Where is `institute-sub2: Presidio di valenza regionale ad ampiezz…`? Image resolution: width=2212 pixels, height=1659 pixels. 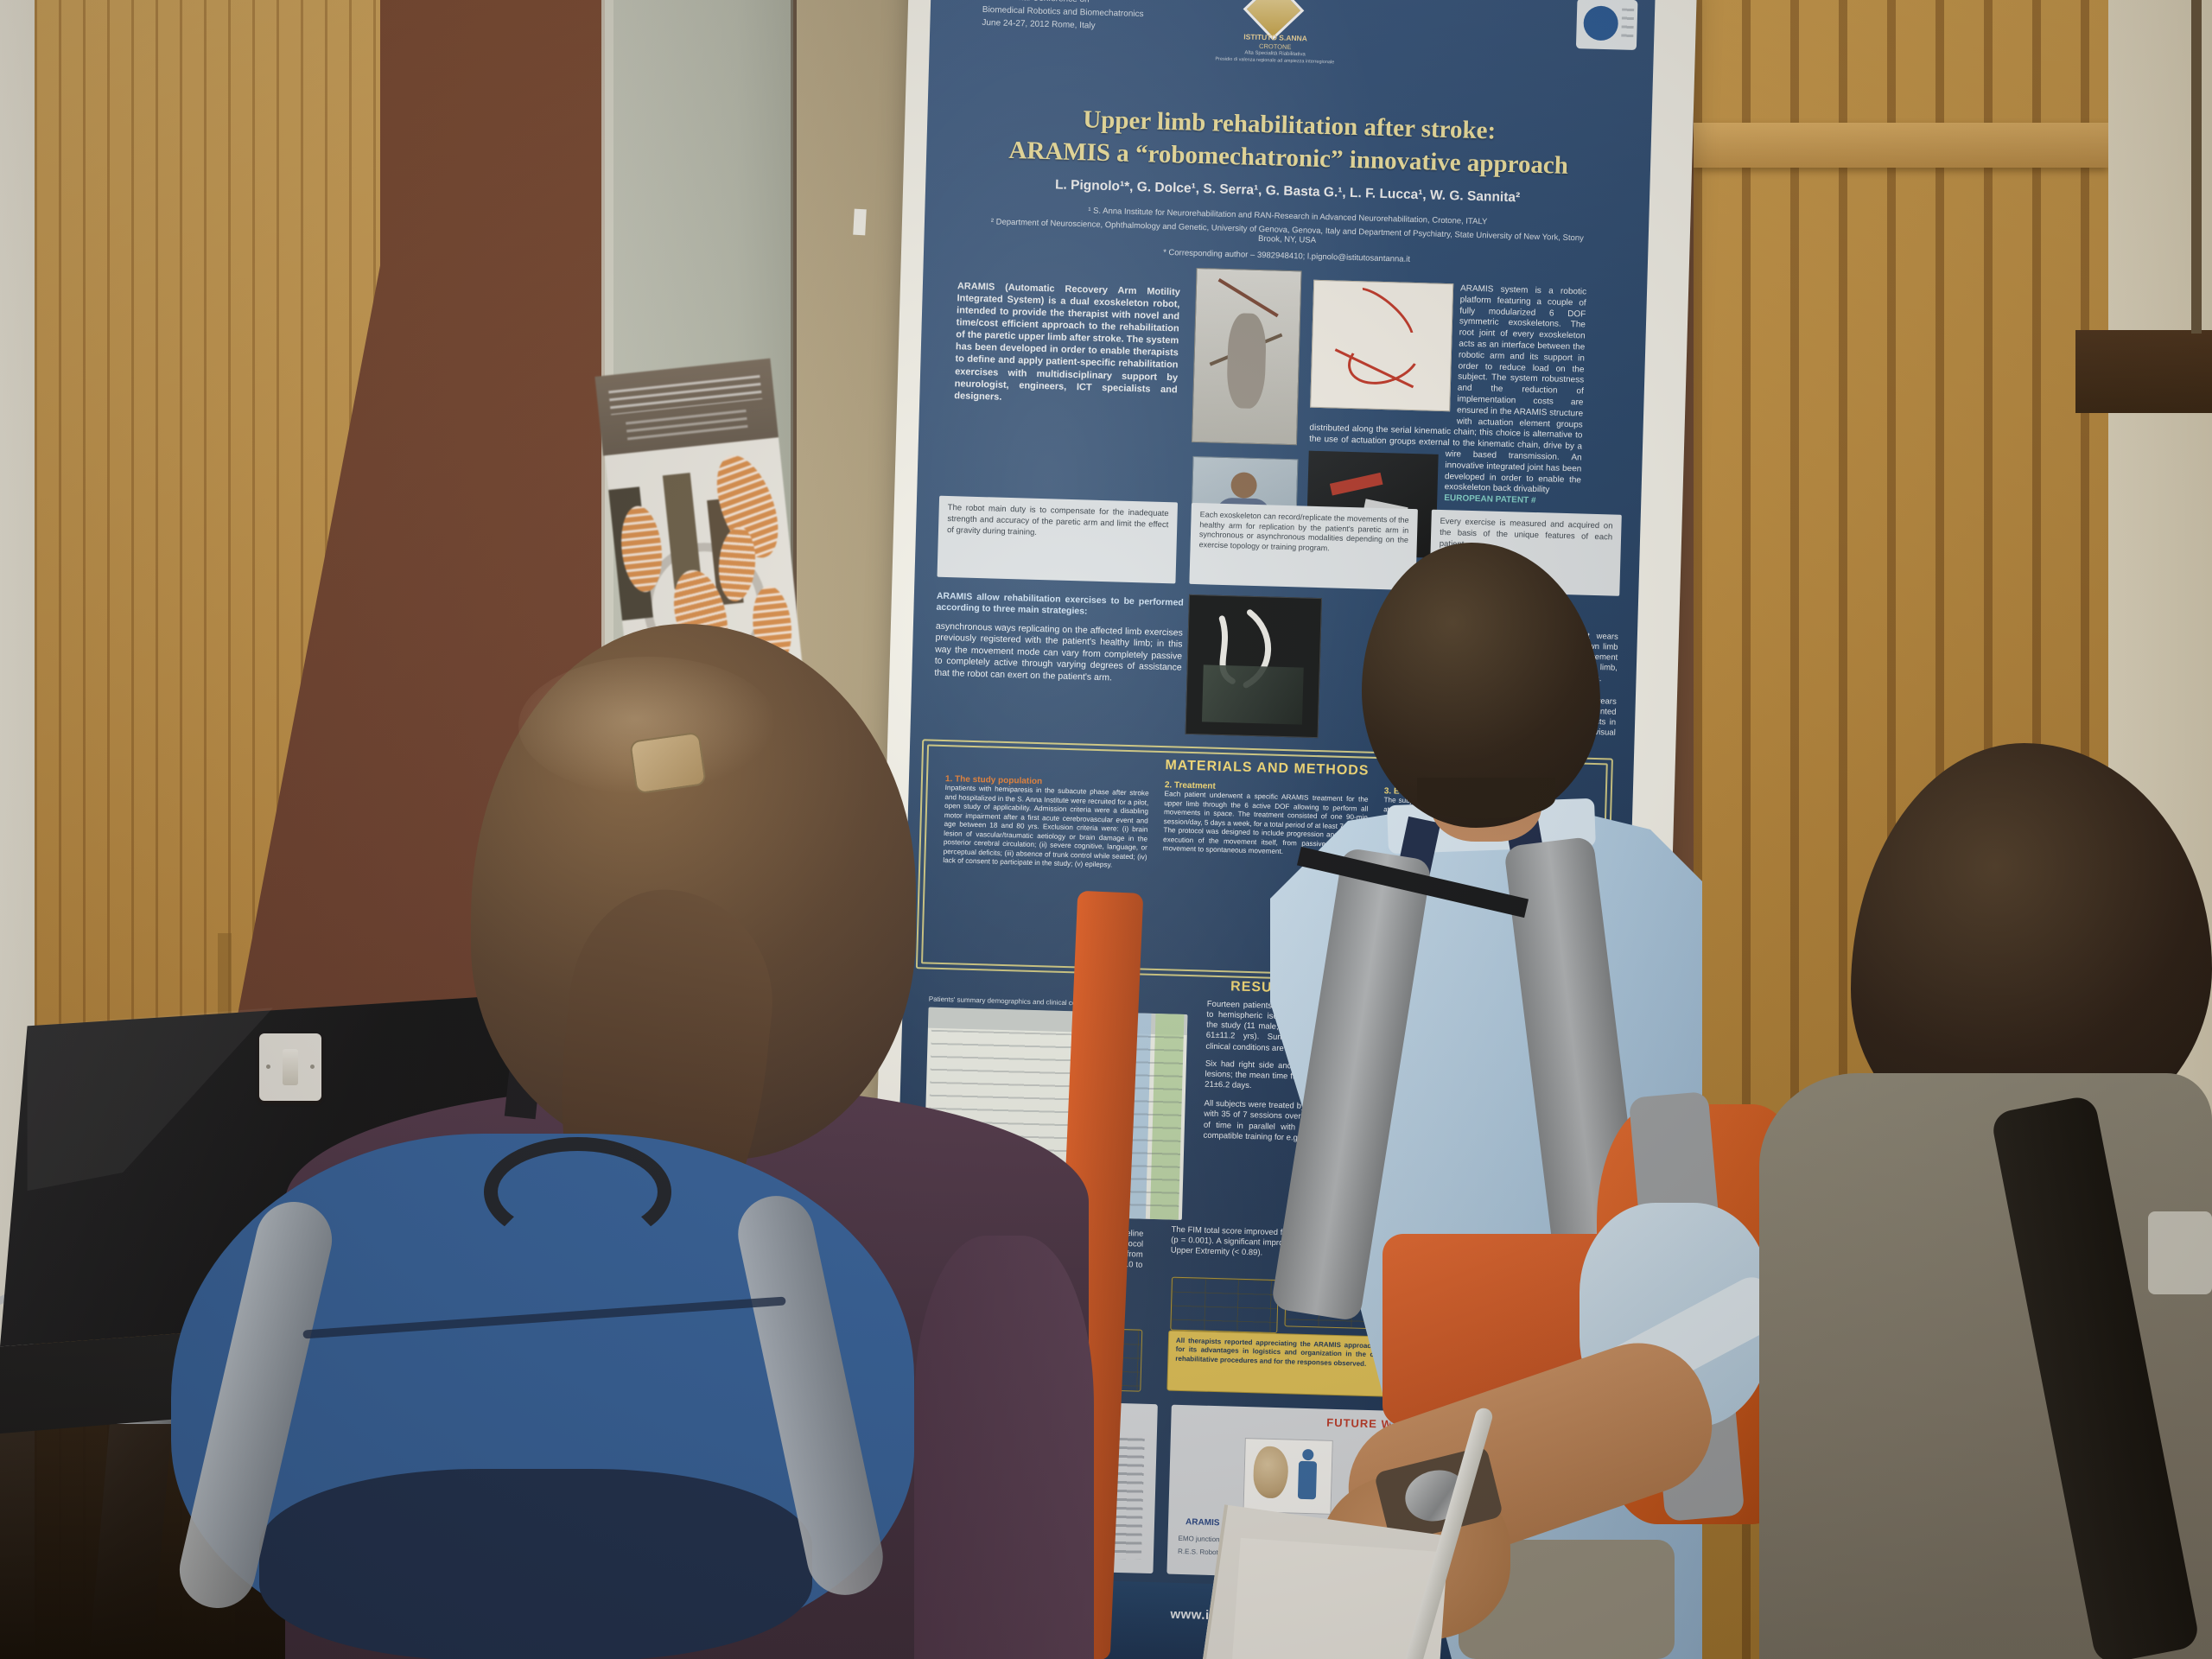 institute-sub2: Presidio di valenza regionale ad ampiezz… is located at coordinates (1275, 61).